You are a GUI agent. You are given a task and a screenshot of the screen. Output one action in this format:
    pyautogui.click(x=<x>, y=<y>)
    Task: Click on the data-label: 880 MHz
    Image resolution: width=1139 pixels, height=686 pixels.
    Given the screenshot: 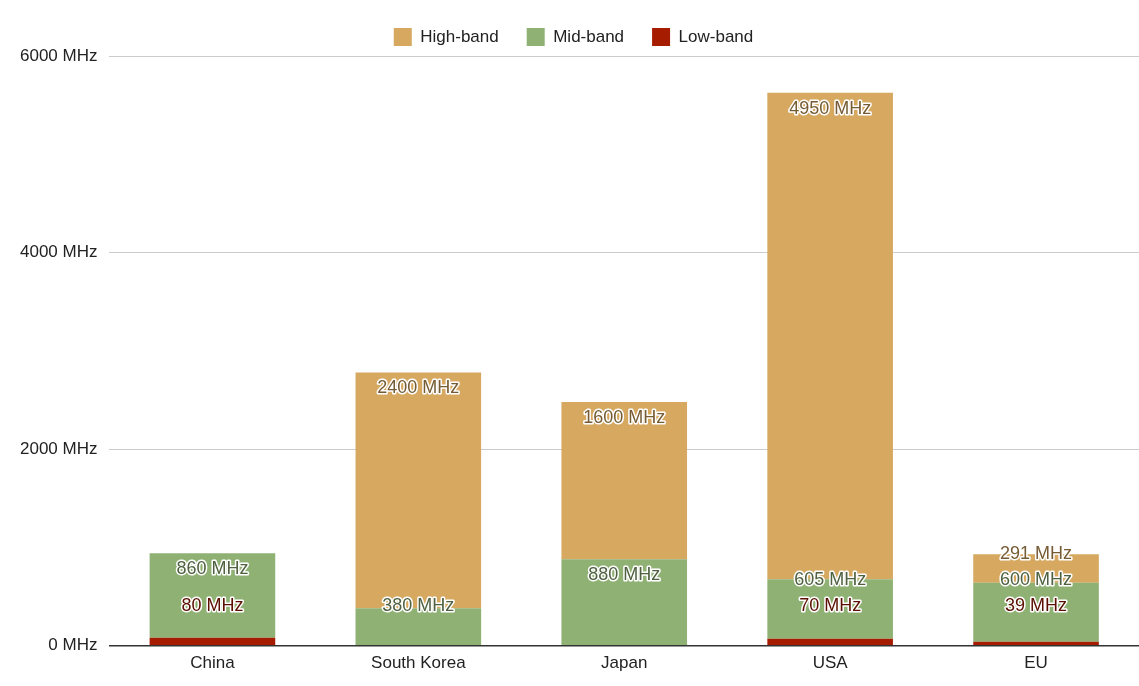 What is the action you would take?
    pyautogui.click(x=624, y=574)
    